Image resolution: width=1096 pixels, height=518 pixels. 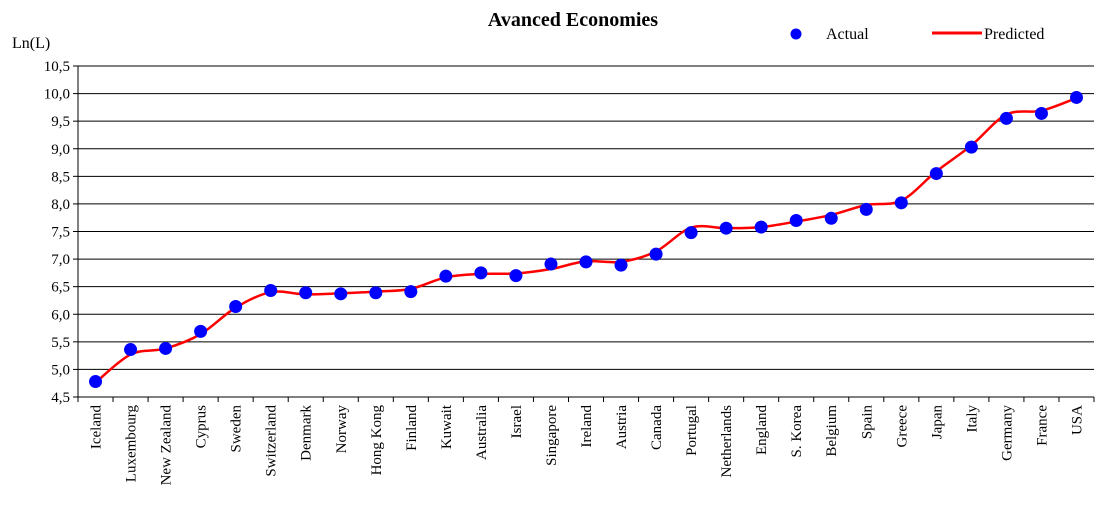 What do you see at coordinates (1042, 425) in the screenshot?
I see `x-category-label: France` at bounding box center [1042, 425].